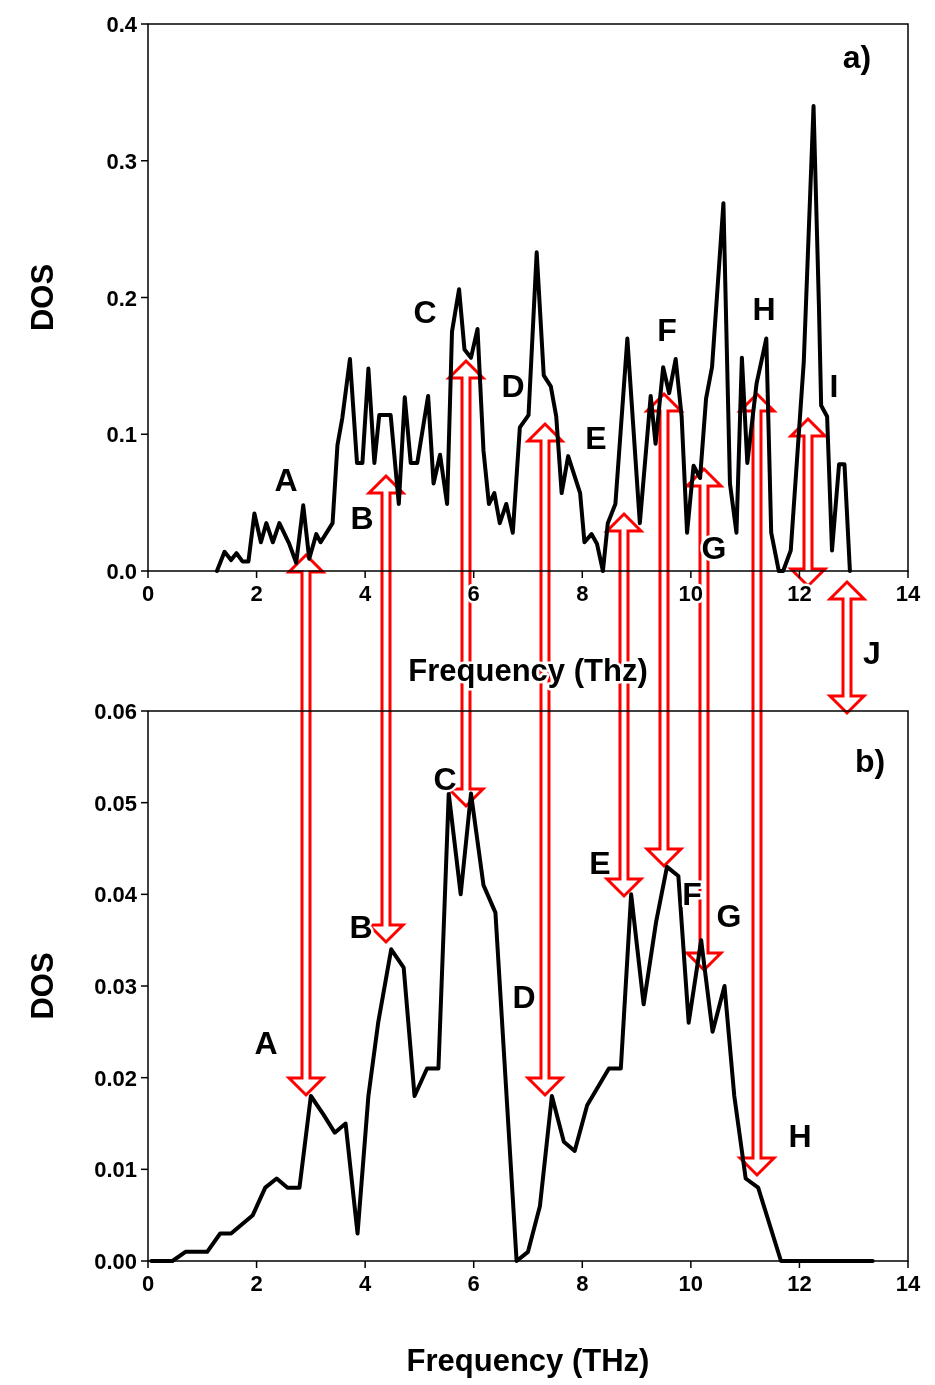  I want to click on x-tick-label: 10, so click(691, 1283).